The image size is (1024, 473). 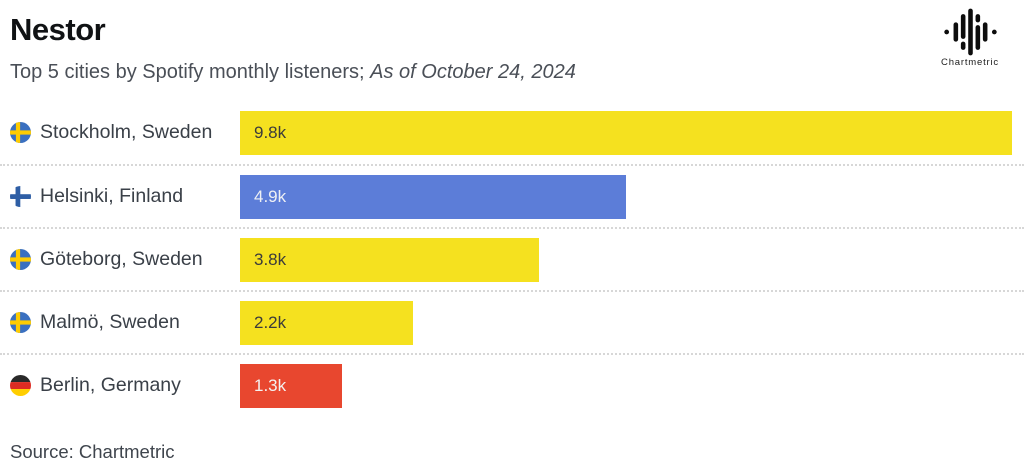 I want to click on city-label: Malmö, Sweden, so click(x=110, y=322).